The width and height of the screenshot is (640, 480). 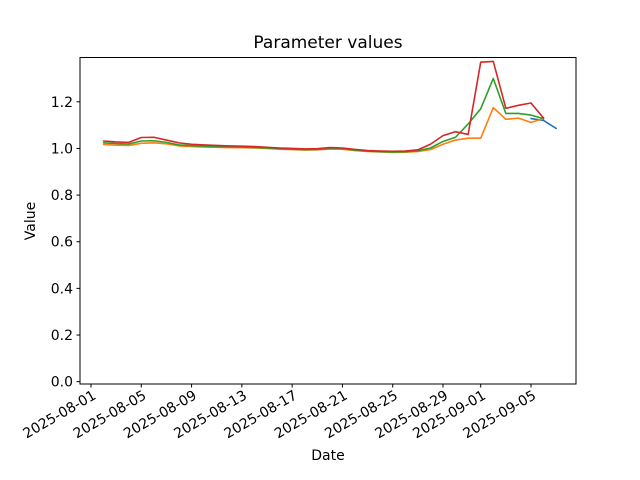 I want to click on y-tick-label: 0.8, so click(x=62, y=196).